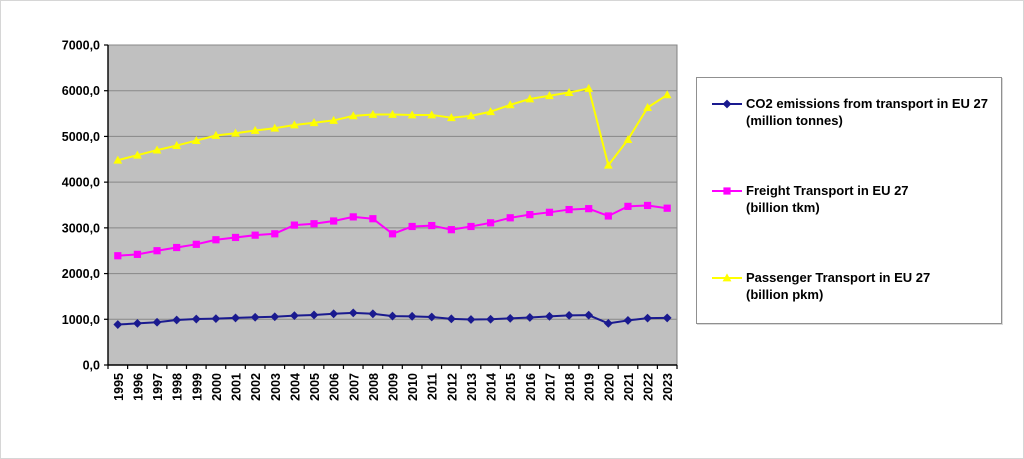 This screenshot has width=1024, height=459. I want to click on legend-item-freight: Freight Transport in EU 27 (billion tkm), so click(853, 199).